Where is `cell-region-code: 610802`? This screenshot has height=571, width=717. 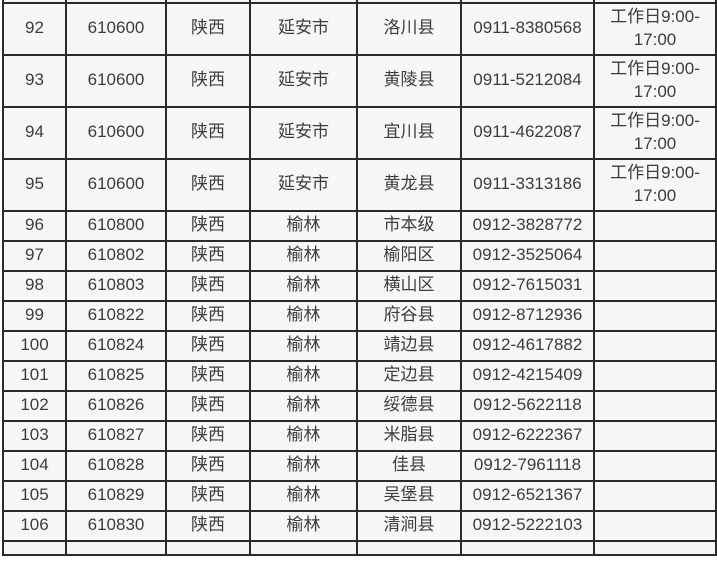
cell-region-code: 610802 is located at coordinates (116, 255).